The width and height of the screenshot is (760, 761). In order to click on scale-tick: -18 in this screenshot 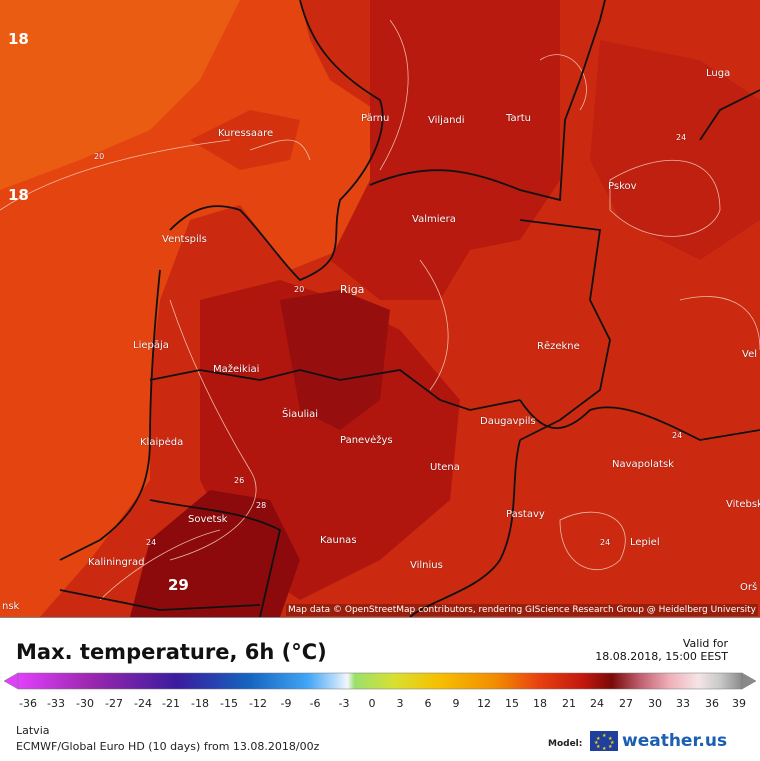, I will do `click(200, 703)`.